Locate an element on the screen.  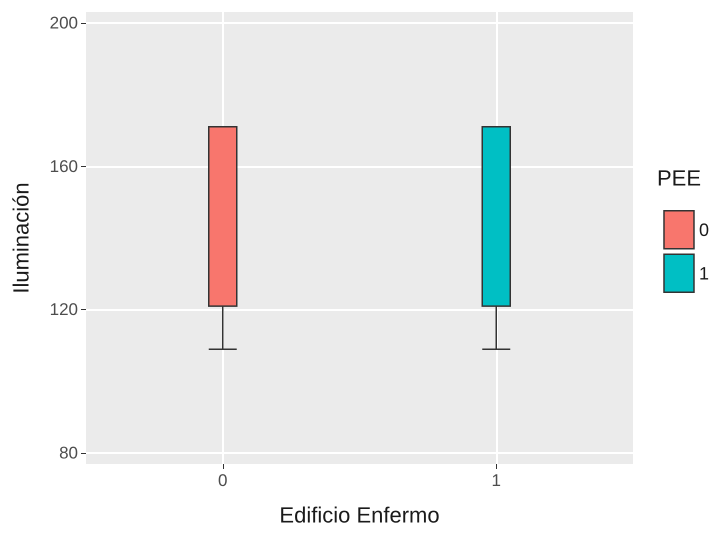
legend-title: PEE is located at coordinates (679, 178).